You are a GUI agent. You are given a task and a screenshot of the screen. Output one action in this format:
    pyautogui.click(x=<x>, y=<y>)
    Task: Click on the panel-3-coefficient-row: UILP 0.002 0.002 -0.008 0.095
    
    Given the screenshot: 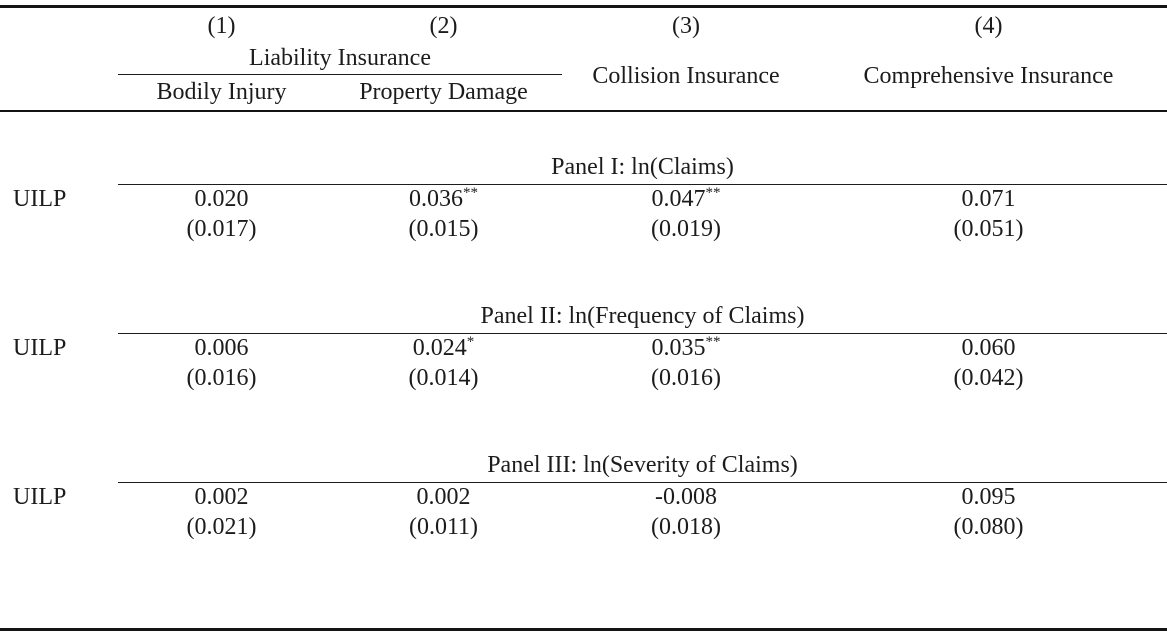 What is the action you would take?
    pyautogui.click(x=583, y=498)
    